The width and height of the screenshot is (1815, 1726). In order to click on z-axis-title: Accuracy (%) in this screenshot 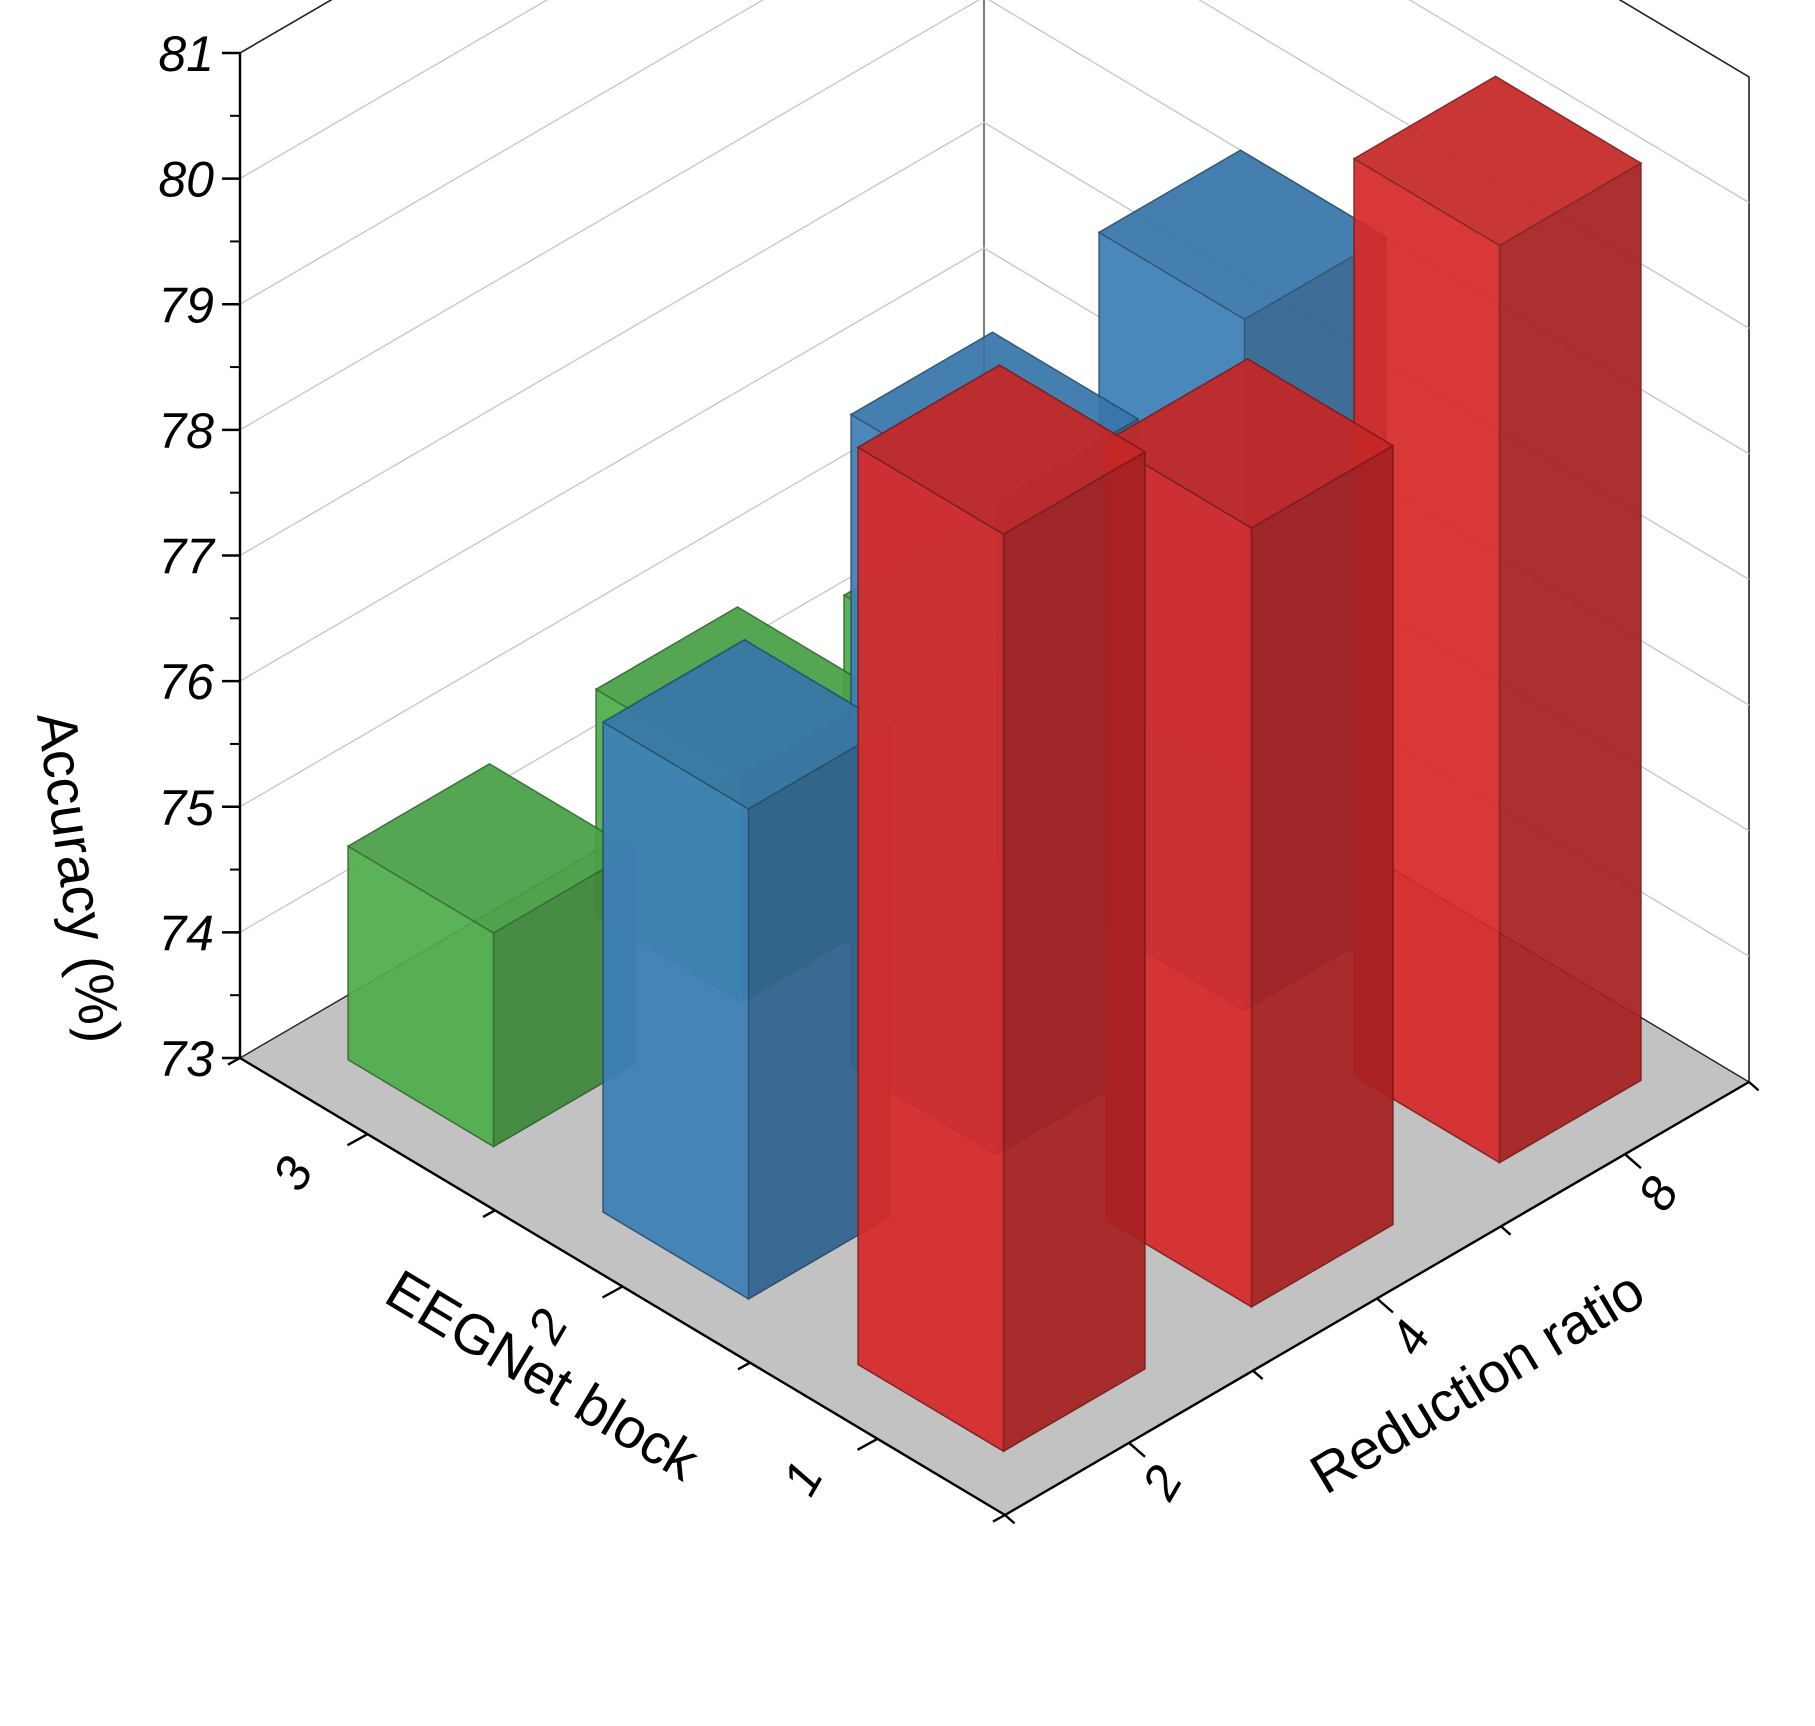, I will do `click(79, 877)`.